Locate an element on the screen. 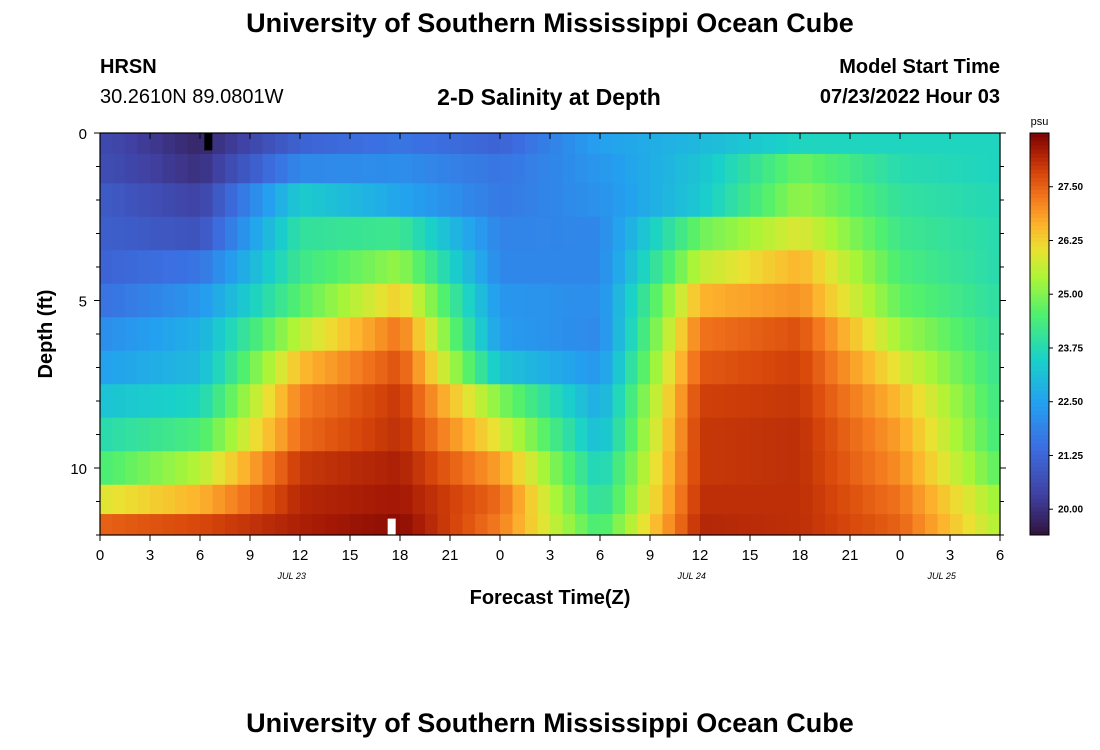 This screenshot has height=750, width=1100. x-tick-label: 3 is located at coordinates (950, 555).